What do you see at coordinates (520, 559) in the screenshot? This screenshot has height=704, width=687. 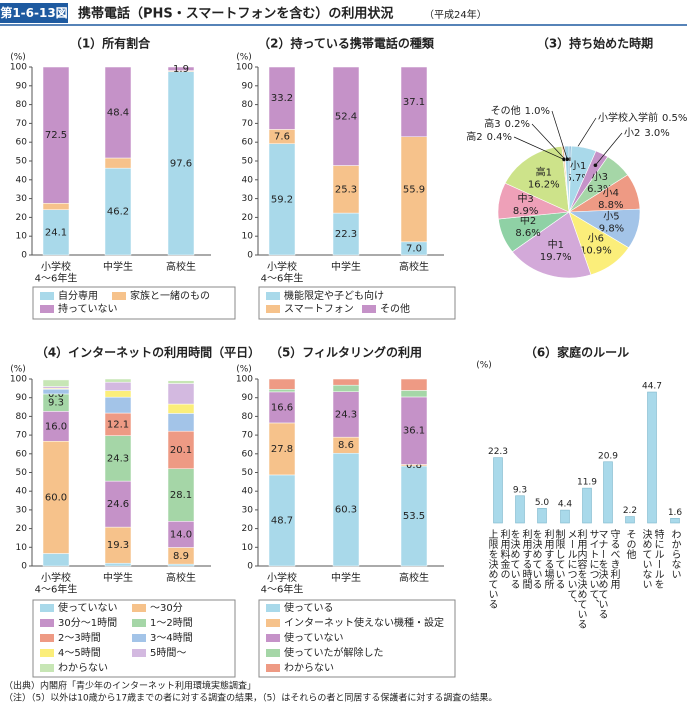 I see `x-tick-label: 利用する時間を決めている` at bounding box center [520, 559].